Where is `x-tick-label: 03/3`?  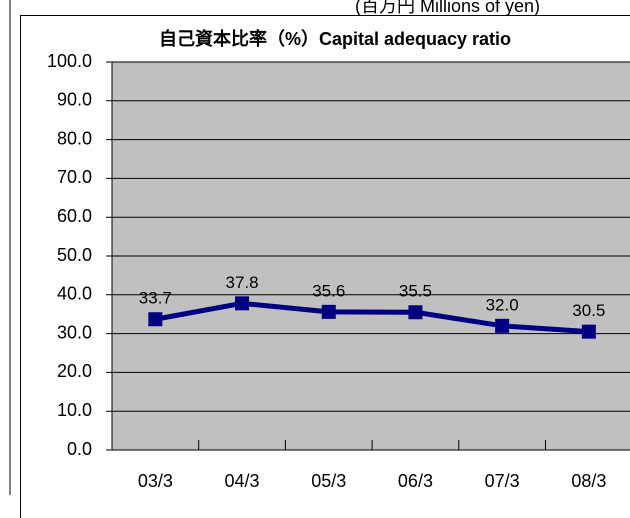
x-tick-label: 03/3 is located at coordinates (155, 481).